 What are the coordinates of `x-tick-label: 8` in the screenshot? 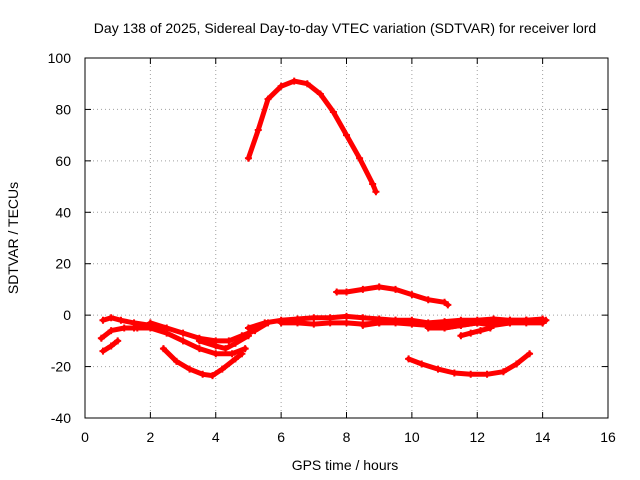 It's located at (347, 437).